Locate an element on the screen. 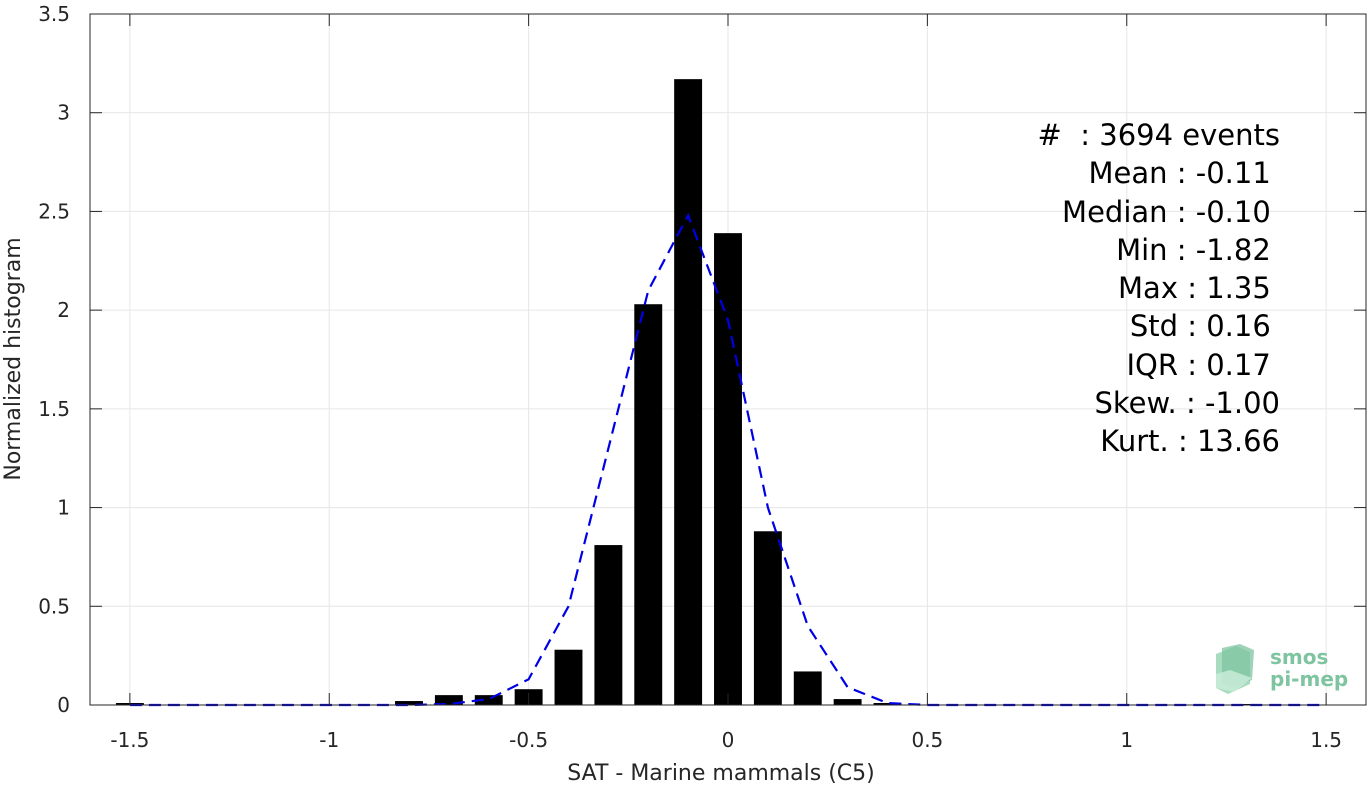 The width and height of the screenshot is (1367, 785). stats-label: IQR is located at coordinates (1157, 364).